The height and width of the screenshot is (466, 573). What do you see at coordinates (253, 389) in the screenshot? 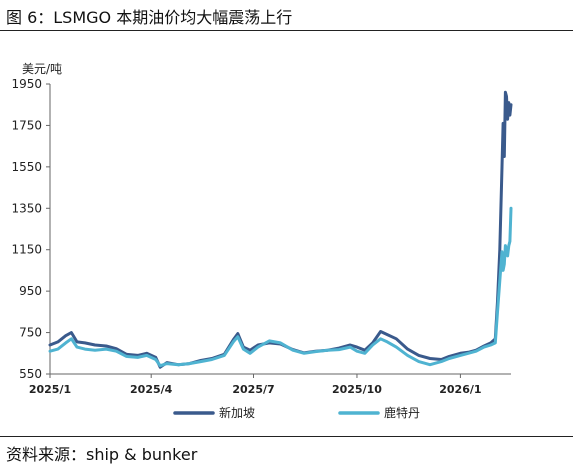
I see `x-tick-label: 2025/7` at bounding box center [253, 389].